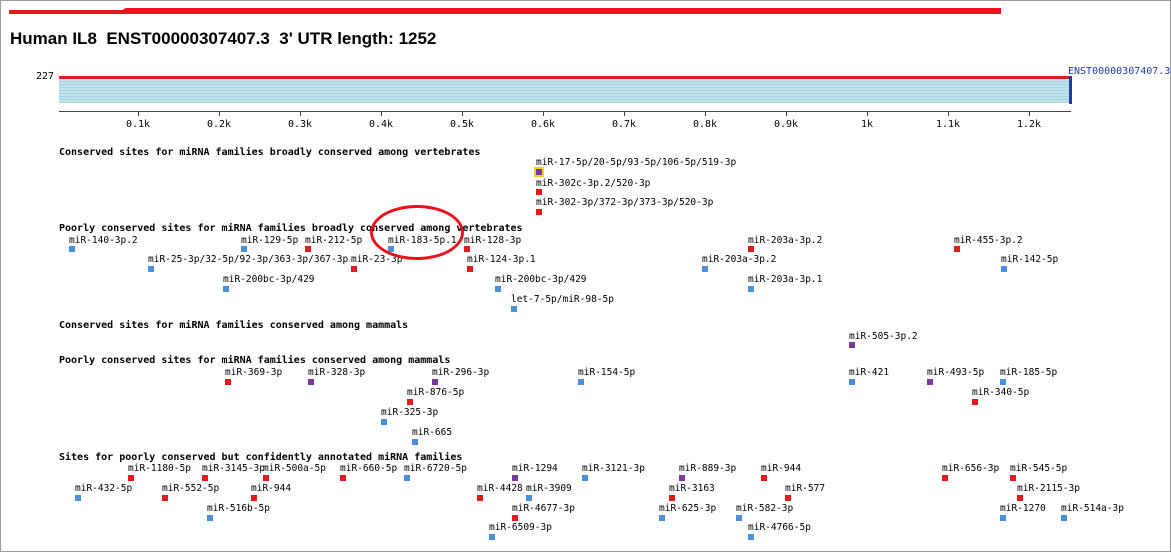  What do you see at coordinates (1092, 508) in the screenshot?
I see `mirna-site-label: miR-514a-3p` at bounding box center [1092, 508].